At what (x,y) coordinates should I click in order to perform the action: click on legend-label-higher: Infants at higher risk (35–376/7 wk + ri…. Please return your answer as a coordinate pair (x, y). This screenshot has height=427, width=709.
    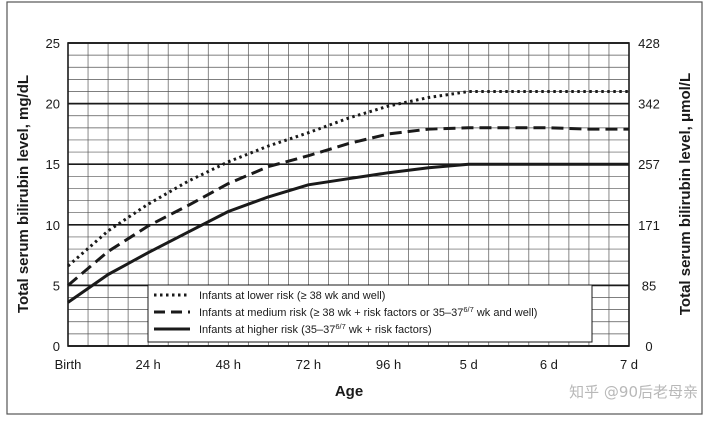
    Looking at the image, I should click on (315, 329).